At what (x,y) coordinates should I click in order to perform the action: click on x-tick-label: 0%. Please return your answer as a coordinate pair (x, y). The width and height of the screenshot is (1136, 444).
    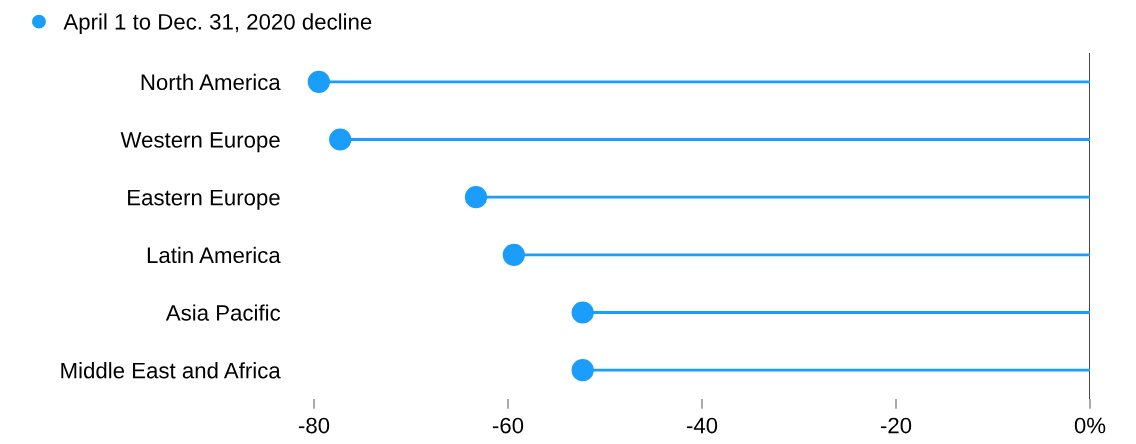
    Looking at the image, I should click on (1090, 425).